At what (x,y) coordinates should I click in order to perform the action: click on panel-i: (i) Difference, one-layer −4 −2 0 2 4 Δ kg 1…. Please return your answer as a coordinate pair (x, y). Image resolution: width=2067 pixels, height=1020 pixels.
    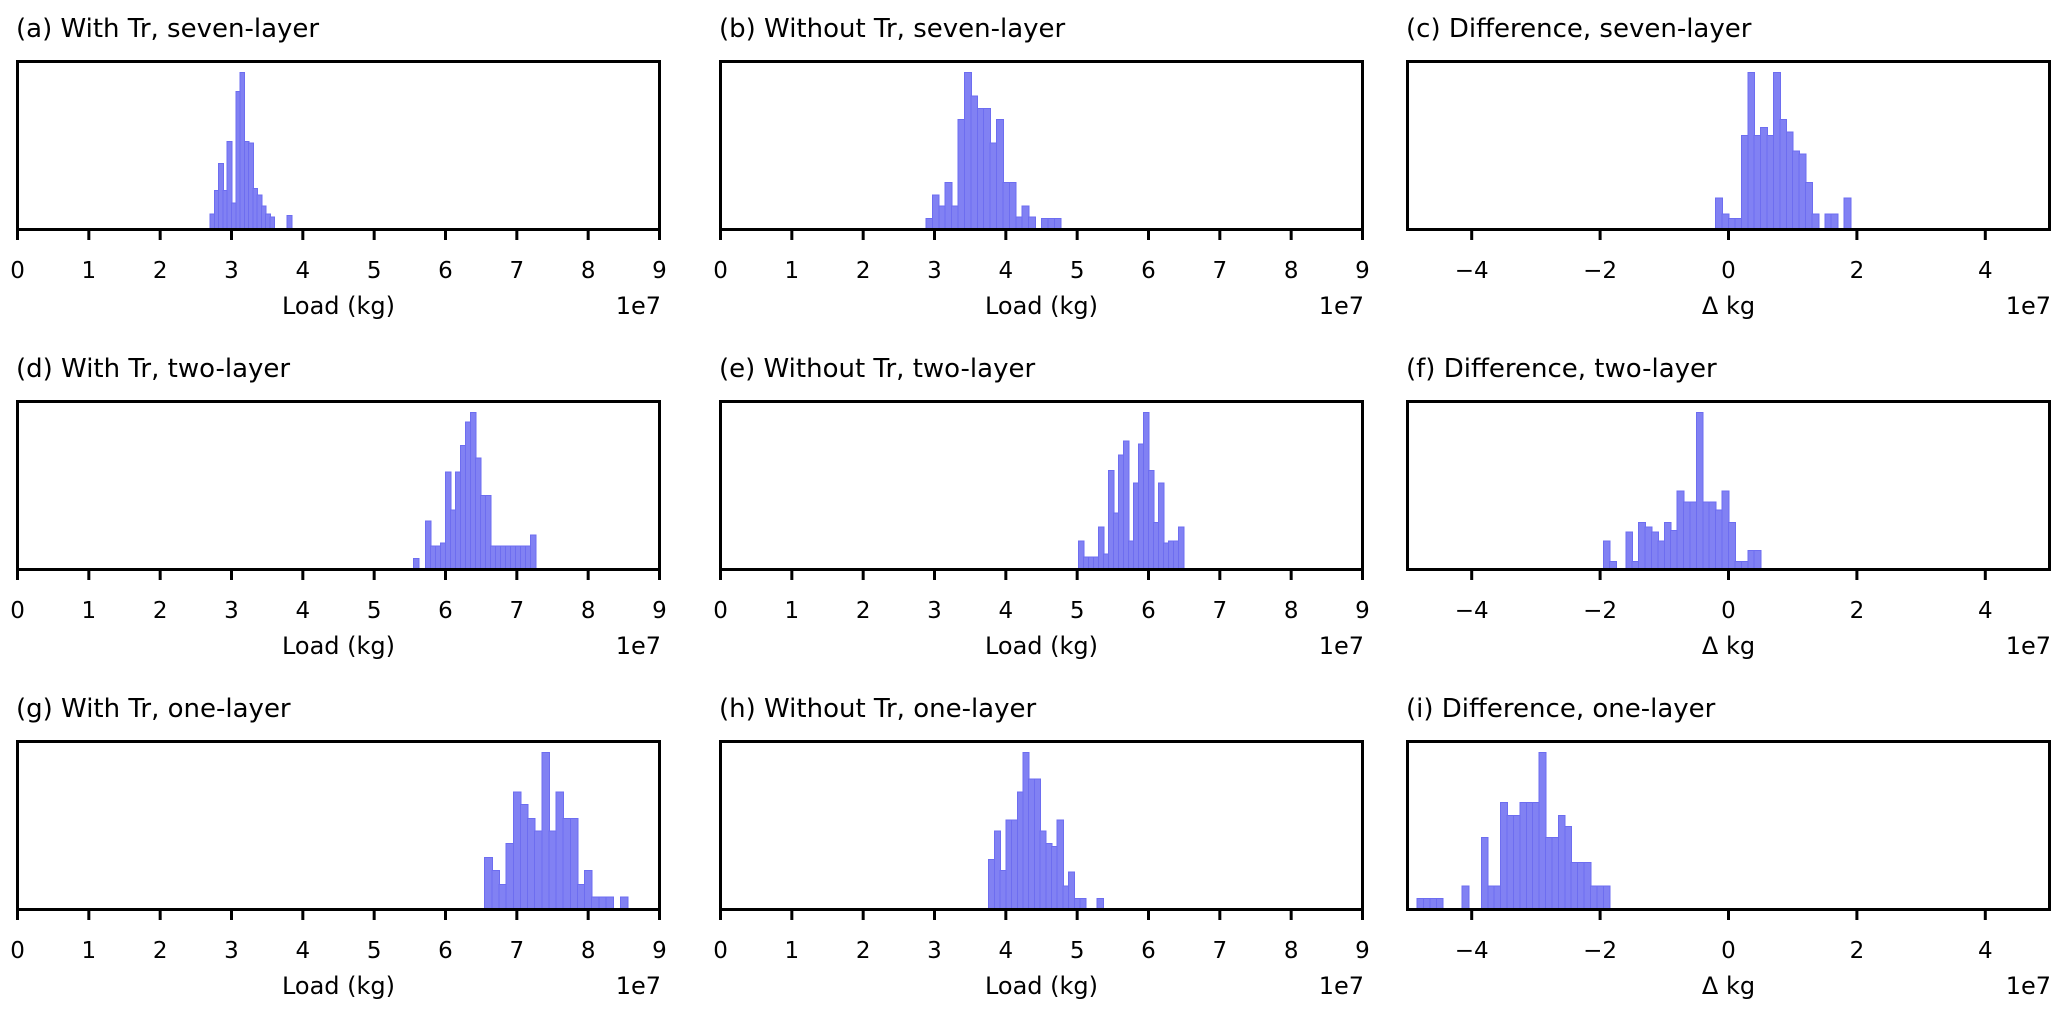
    Looking at the image, I should click on (1722, 850).